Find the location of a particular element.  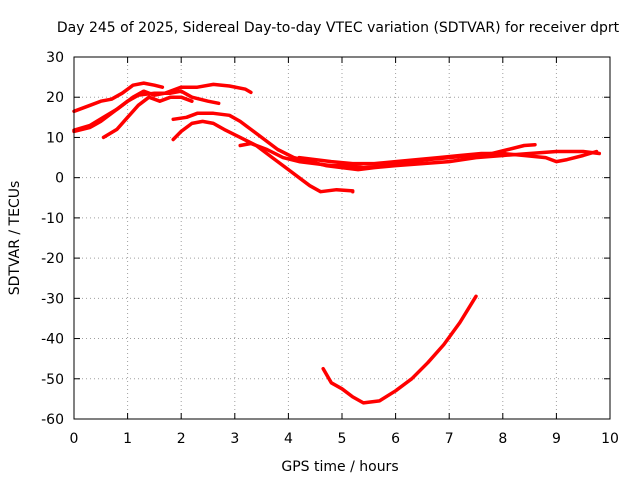

y-tick-label: -20 is located at coordinates (52, 259).